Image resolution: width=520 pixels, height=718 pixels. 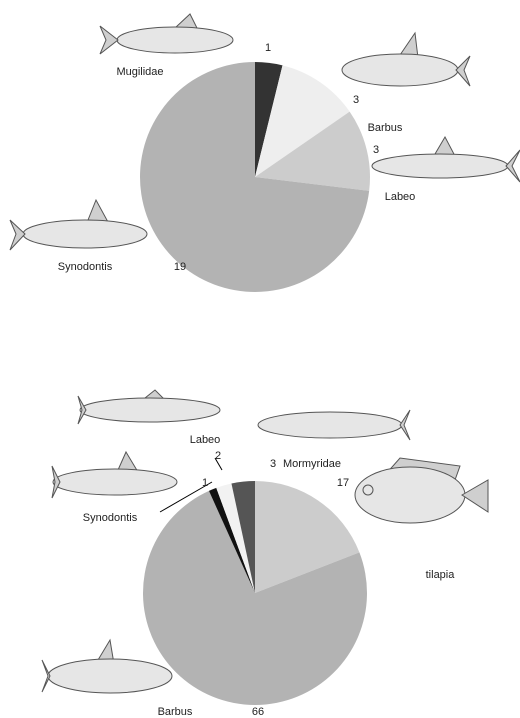 I want to click on leader-lines, so click(x=191, y=485).